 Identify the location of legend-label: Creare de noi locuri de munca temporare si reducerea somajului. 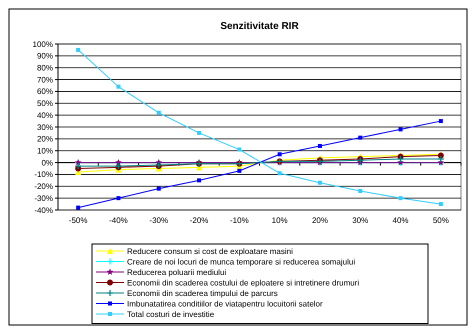
(241, 261).